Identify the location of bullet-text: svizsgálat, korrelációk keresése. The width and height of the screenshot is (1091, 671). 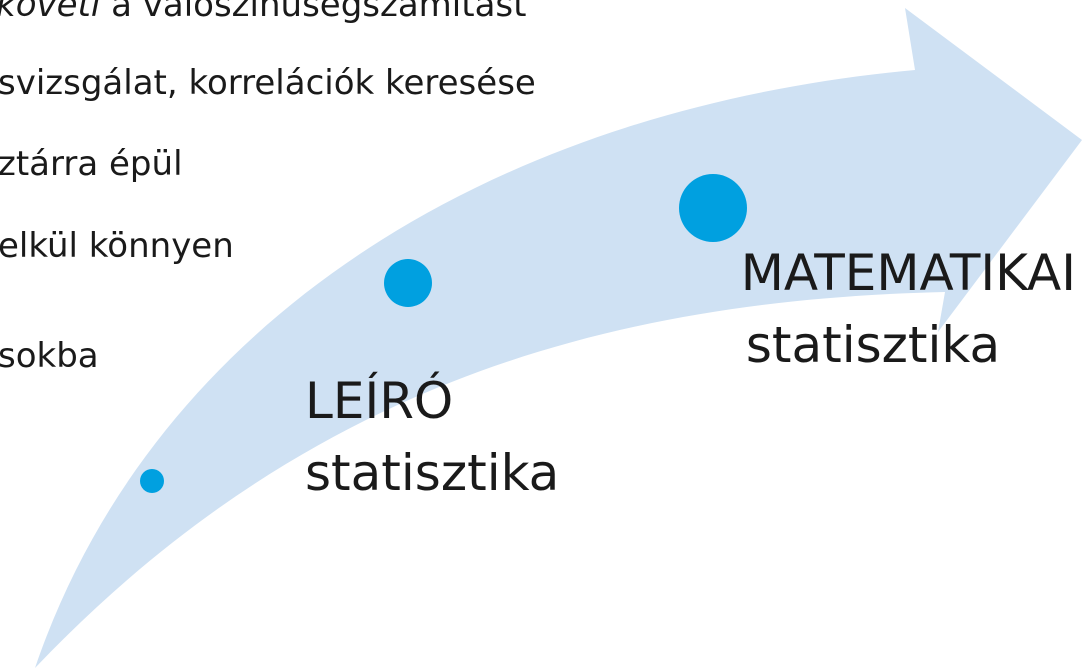
(268, 83).